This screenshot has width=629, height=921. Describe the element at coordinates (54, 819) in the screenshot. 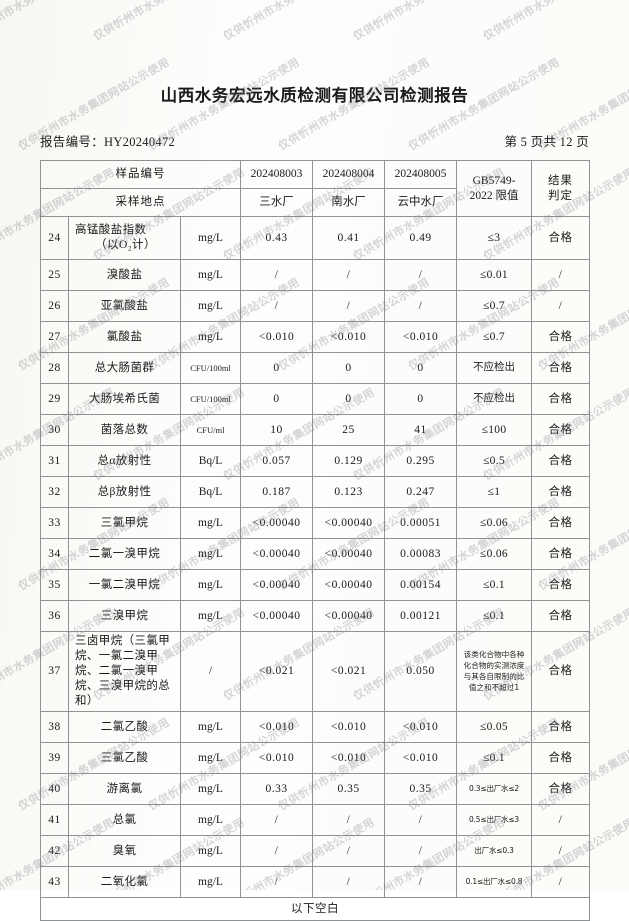

I see `row-index-41: 41` at that location.